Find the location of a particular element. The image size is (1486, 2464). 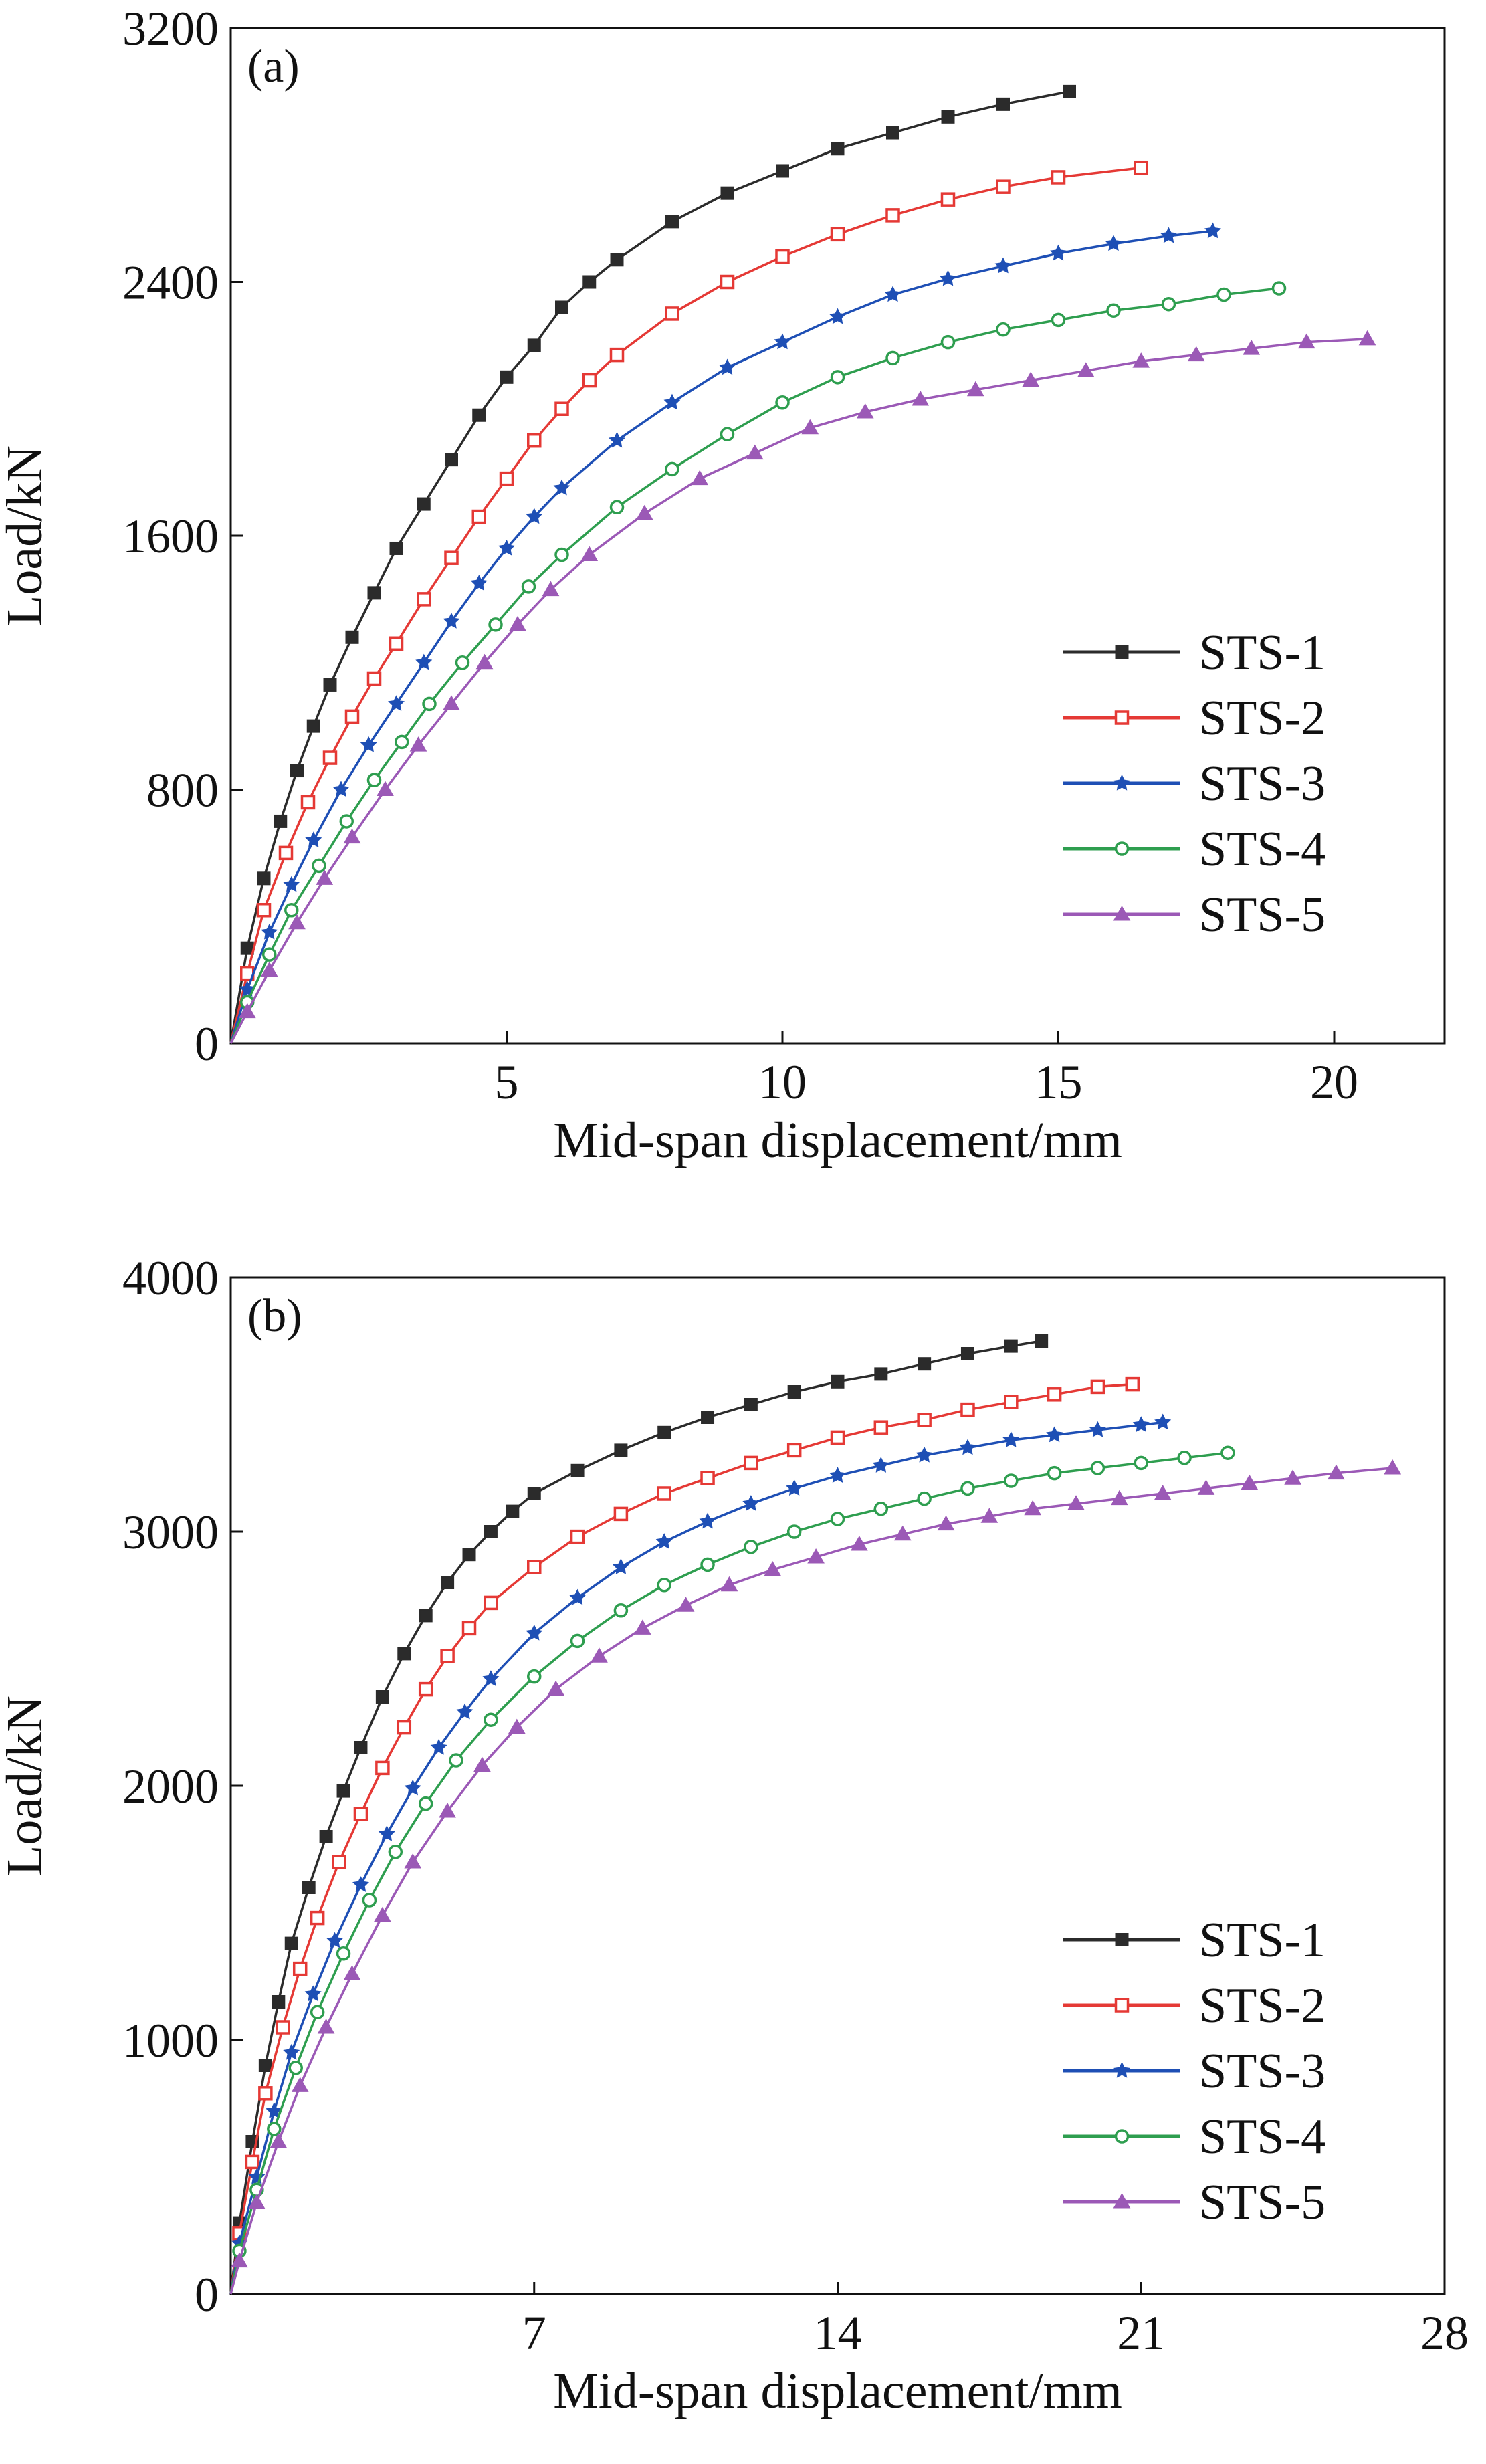

y-tick-label: 3200 is located at coordinates (170, 29).